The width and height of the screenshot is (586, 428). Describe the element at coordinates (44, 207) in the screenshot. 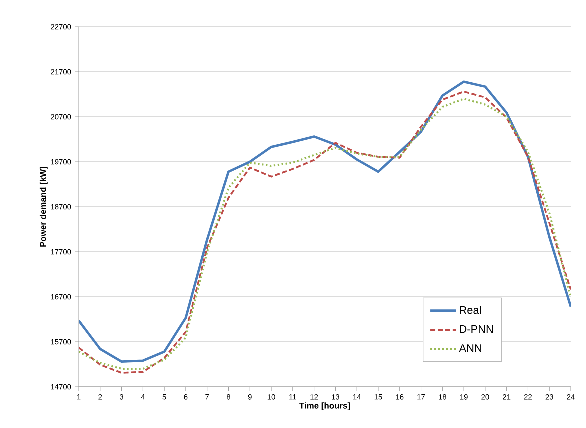

I see `y-axis-title: Power demand [kW]` at that location.